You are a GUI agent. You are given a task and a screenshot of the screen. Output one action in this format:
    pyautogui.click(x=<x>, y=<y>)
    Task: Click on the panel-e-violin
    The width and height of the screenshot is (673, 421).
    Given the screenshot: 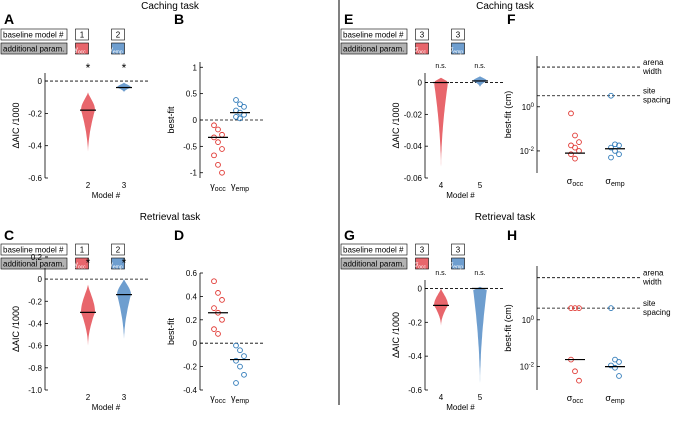 What is the action you would take?
    pyautogui.click(x=441, y=123)
    